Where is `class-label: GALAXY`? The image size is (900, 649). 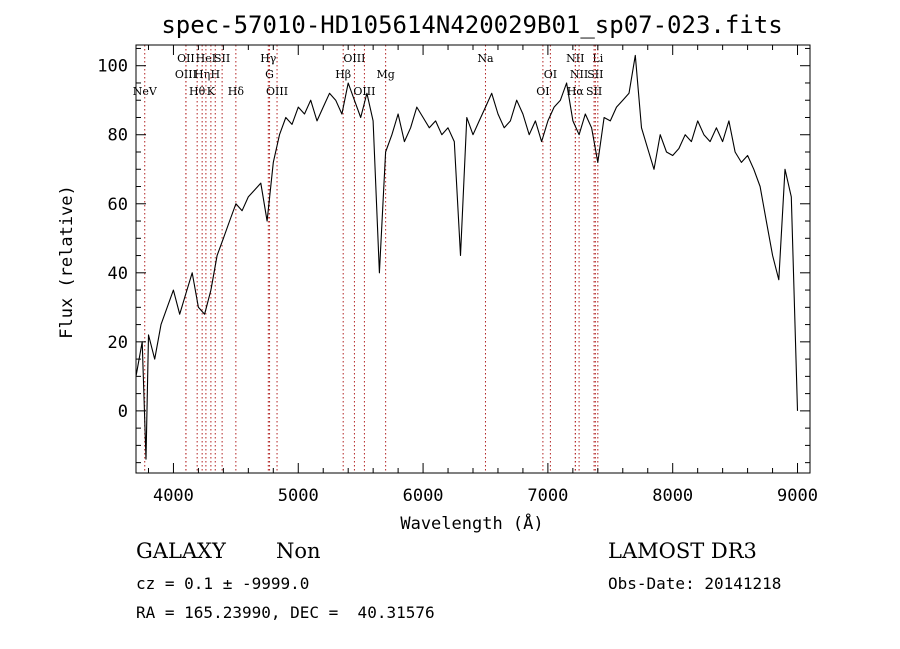 class-label: GALAXY is located at coordinates (181, 551).